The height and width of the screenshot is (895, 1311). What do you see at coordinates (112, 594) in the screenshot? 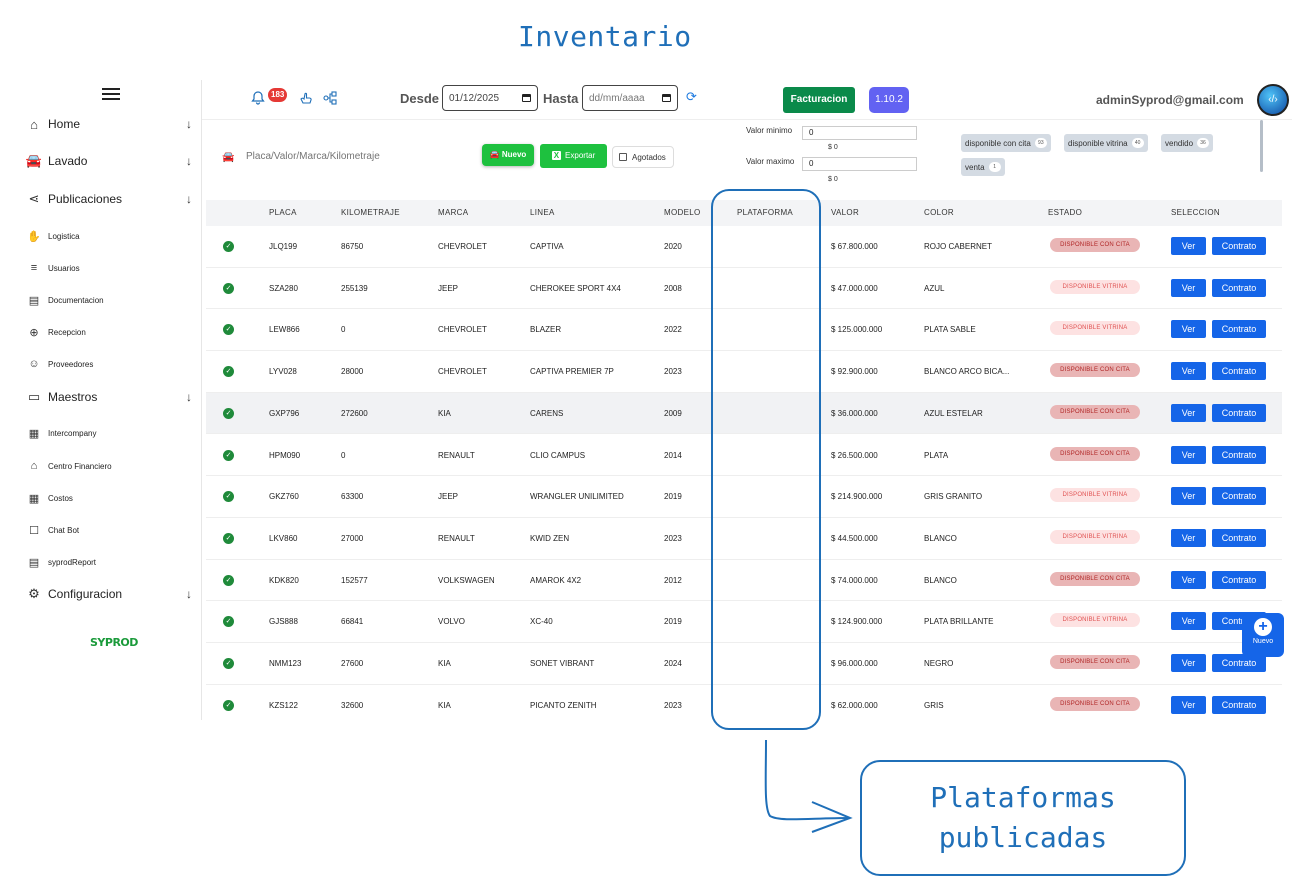
I see `sidebar-item-configuracion: ⚙ Configuracion ↓` at bounding box center [112, 594].